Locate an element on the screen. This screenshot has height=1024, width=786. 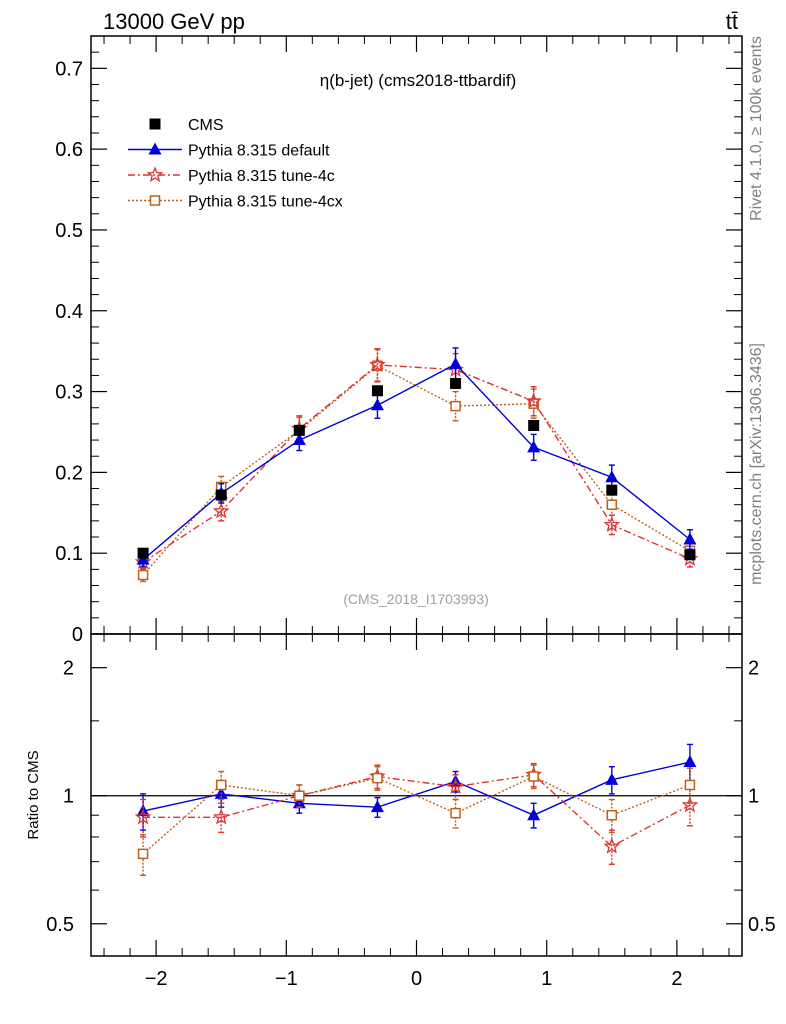
ratio-series-open-square is located at coordinates (416, 820).